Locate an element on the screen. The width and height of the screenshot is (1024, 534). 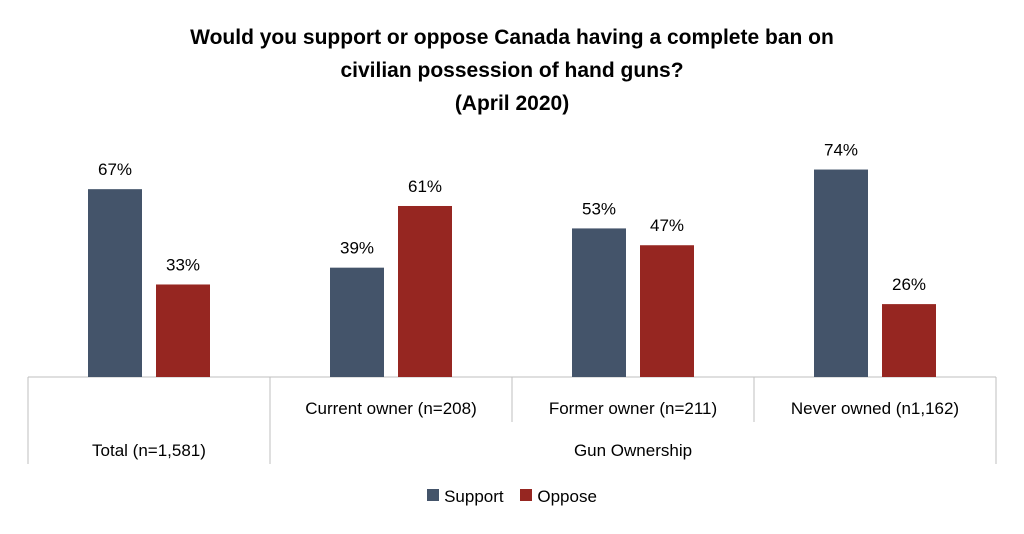
legend-item-support: Support is located at coordinates (465, 497).